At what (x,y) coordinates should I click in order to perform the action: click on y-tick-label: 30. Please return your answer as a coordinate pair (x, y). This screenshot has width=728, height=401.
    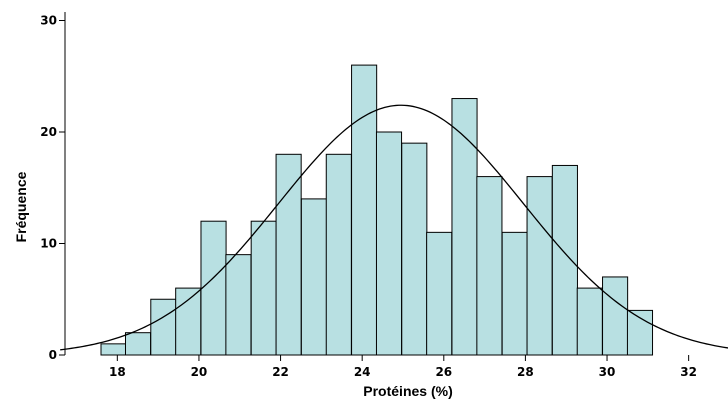
    Looking at the image, I should click on (48, 21).